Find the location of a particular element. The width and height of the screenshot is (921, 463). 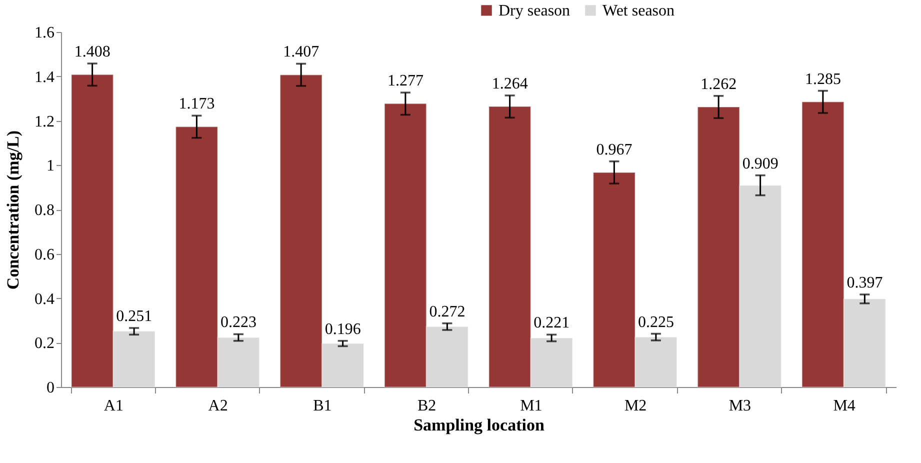

y-tick-label: 1.2 is located at coordinates (44, 121).